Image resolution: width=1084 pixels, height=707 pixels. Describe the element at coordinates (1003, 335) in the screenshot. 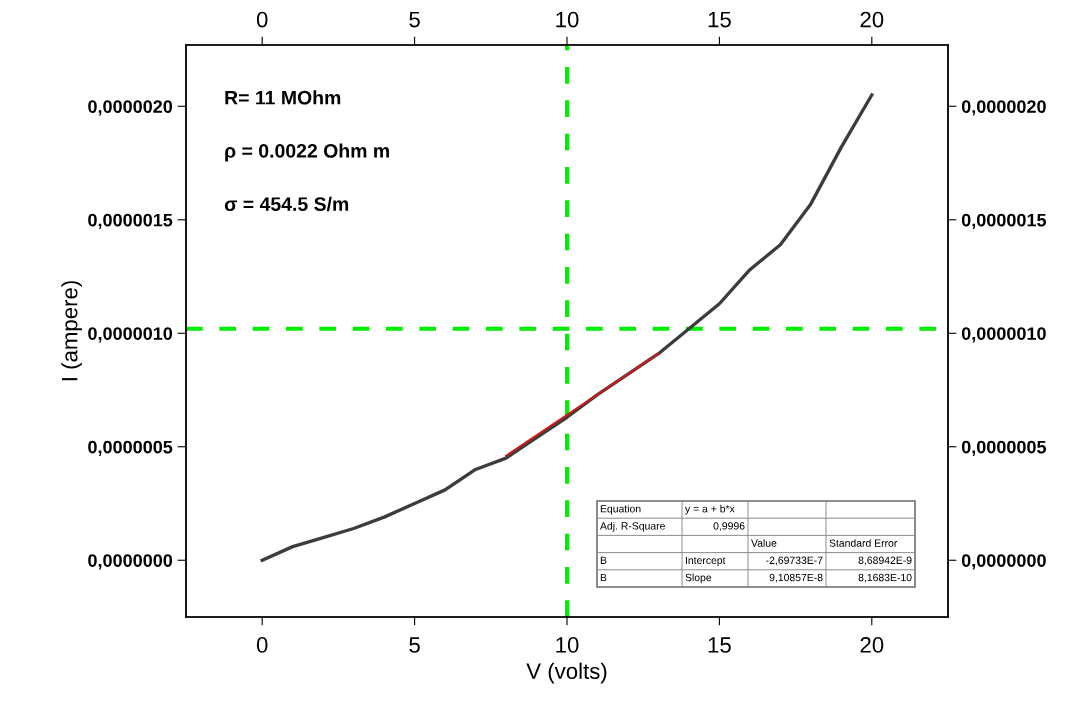

I see `y2-tick-label: 0,0000010` at that location.